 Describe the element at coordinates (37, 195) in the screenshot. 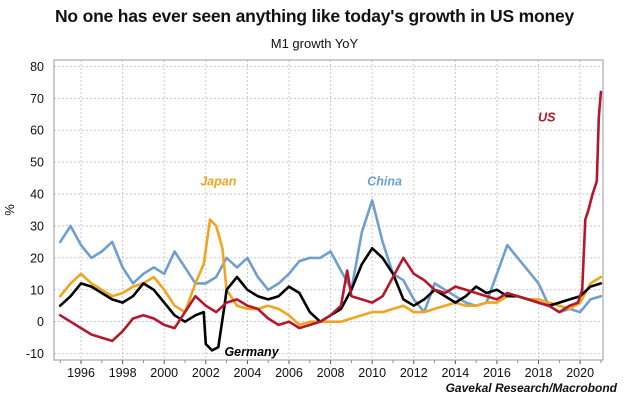

I see `y-tick-label: 40` at that location.